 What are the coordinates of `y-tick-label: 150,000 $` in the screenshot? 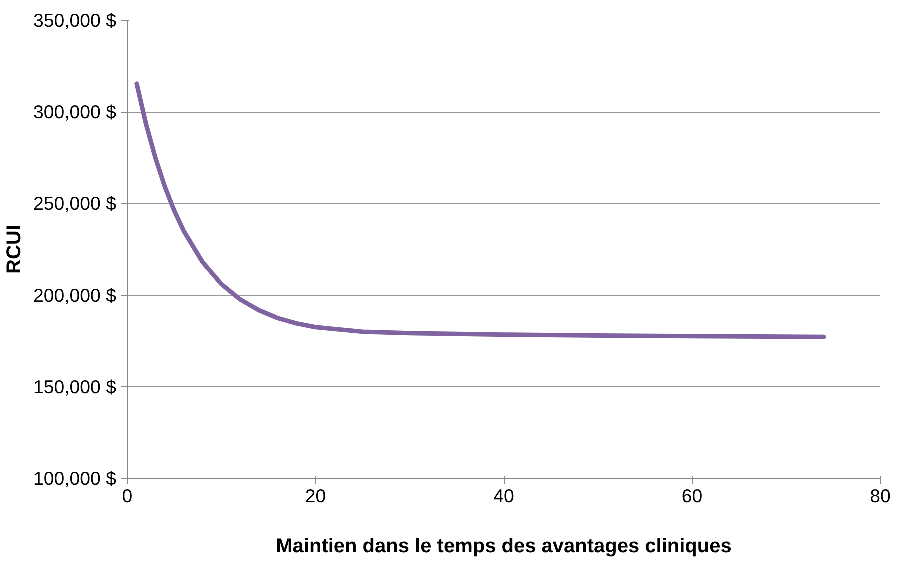 It's located at (76, 387).